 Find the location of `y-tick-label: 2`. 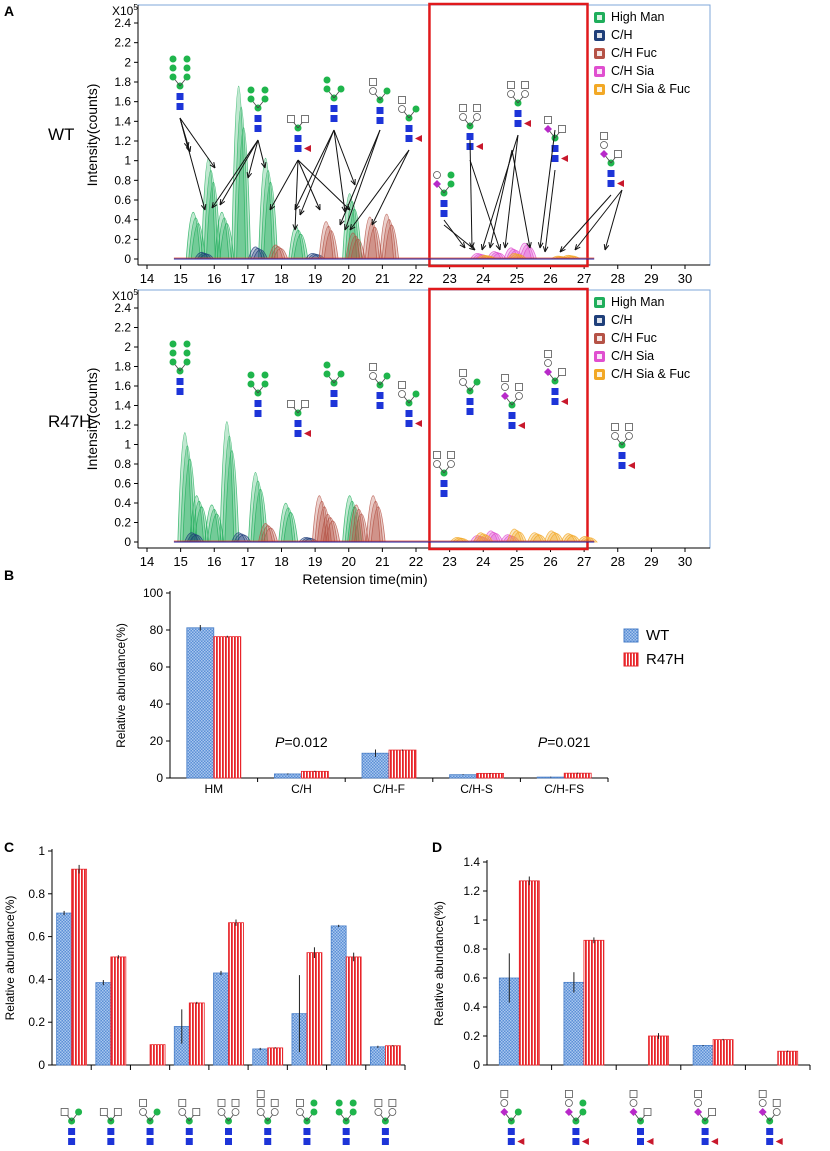

y-tick-label: 2 is located at coordinates (127, 62).